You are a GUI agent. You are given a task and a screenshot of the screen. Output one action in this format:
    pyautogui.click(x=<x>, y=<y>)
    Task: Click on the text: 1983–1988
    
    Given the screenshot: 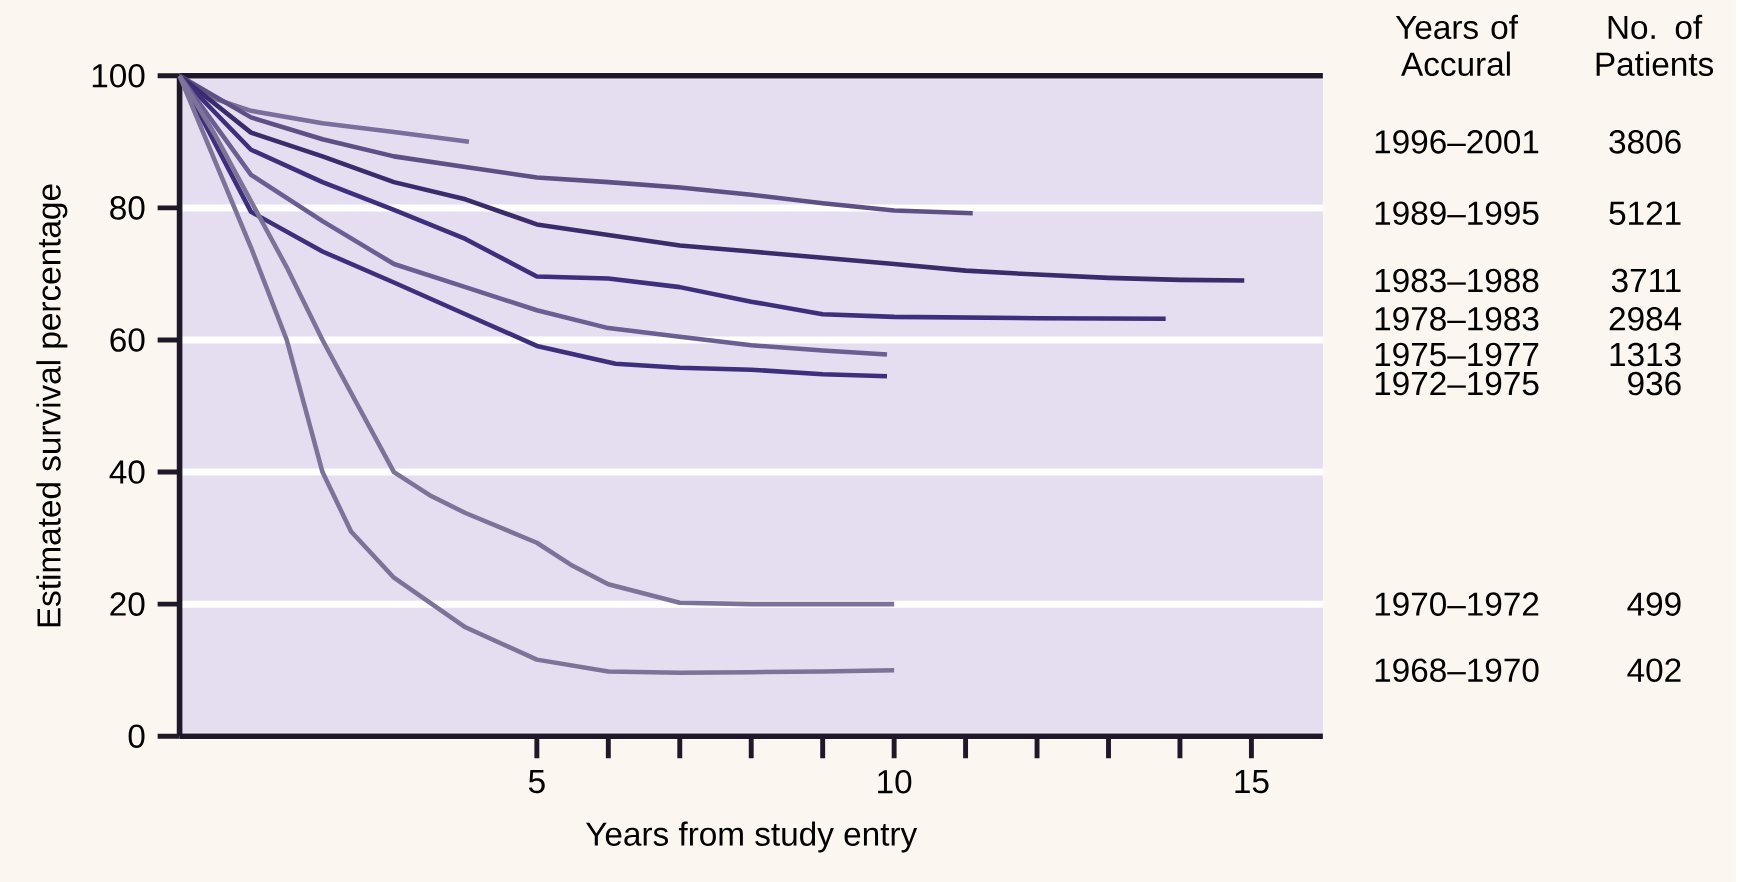 What is the action you would take?
    pyautogui.click(x=1457, y=280)
    